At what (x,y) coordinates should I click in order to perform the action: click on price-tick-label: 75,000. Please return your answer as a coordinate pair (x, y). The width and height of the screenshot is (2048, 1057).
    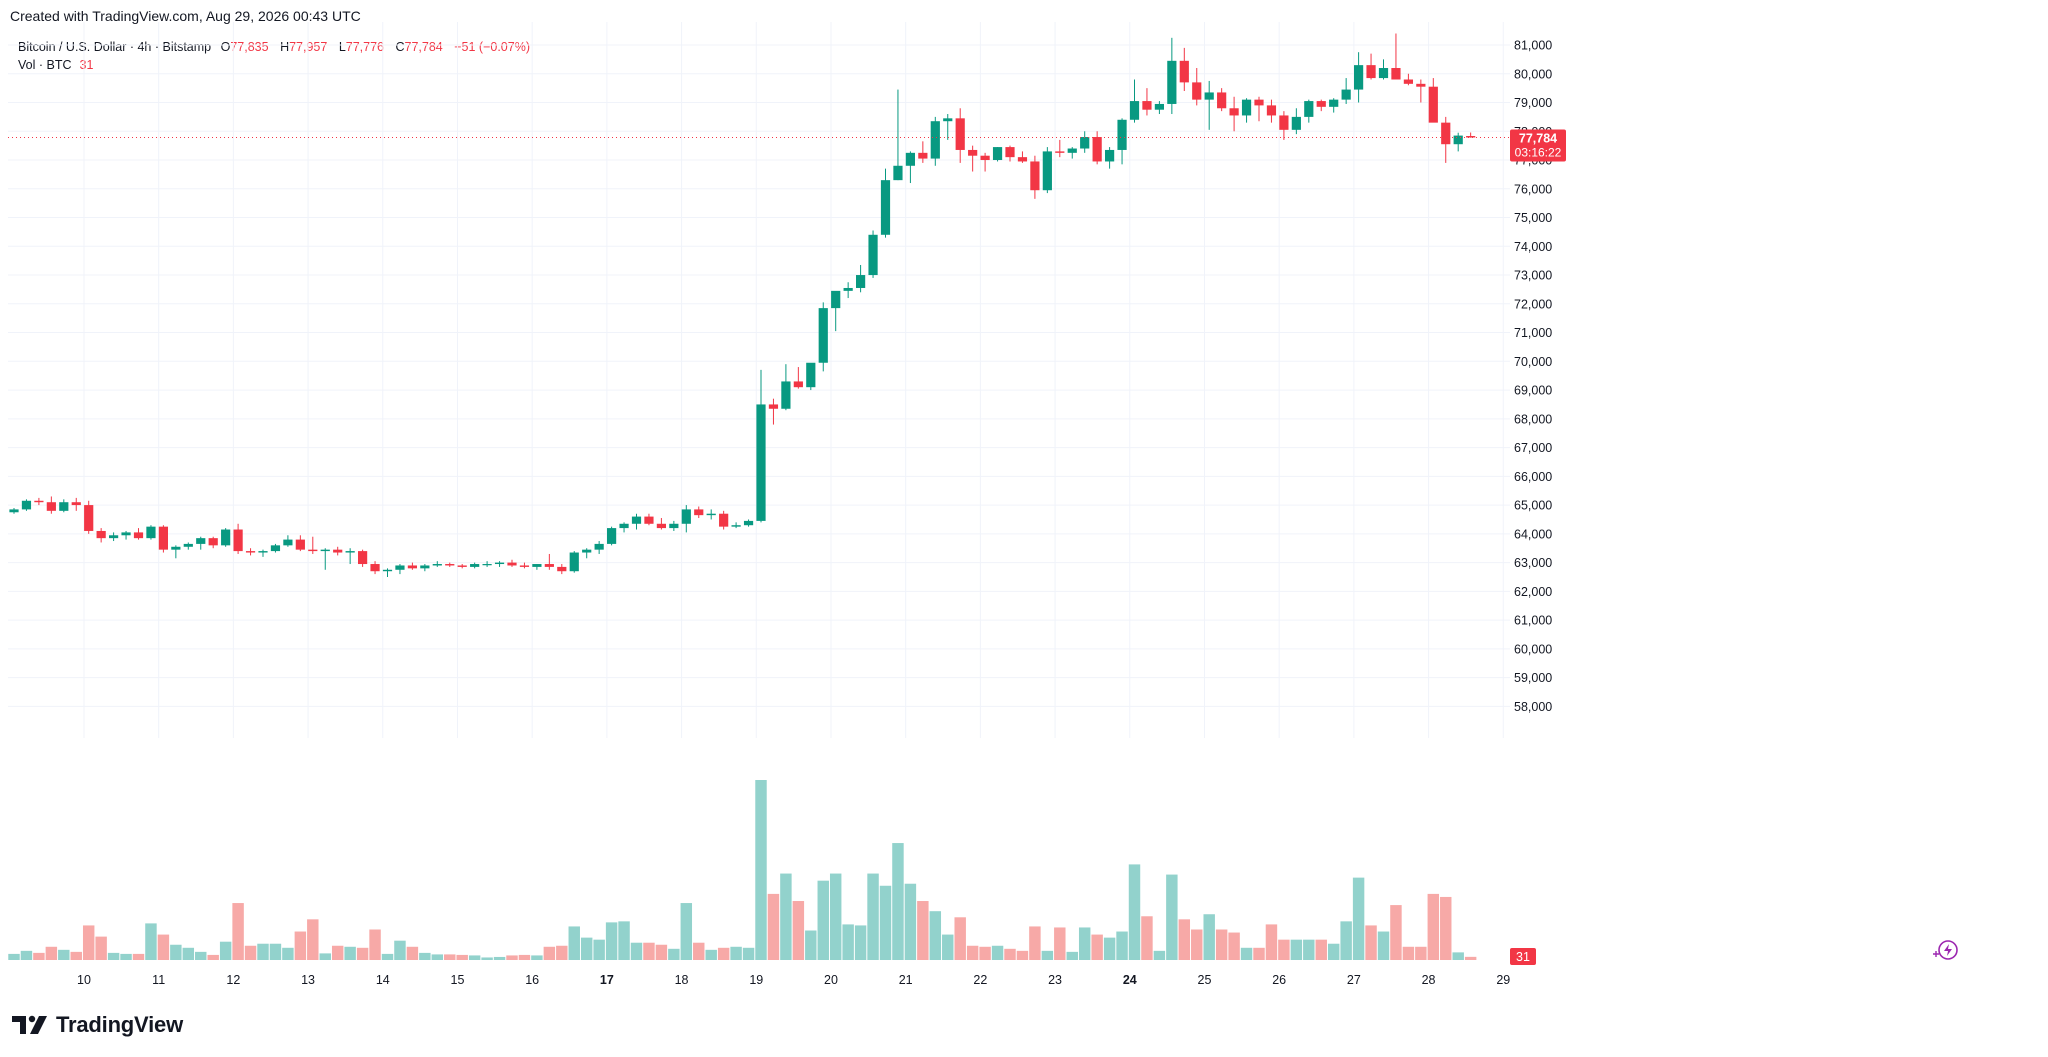
    Looking at the image, I should click on (1533, 218).